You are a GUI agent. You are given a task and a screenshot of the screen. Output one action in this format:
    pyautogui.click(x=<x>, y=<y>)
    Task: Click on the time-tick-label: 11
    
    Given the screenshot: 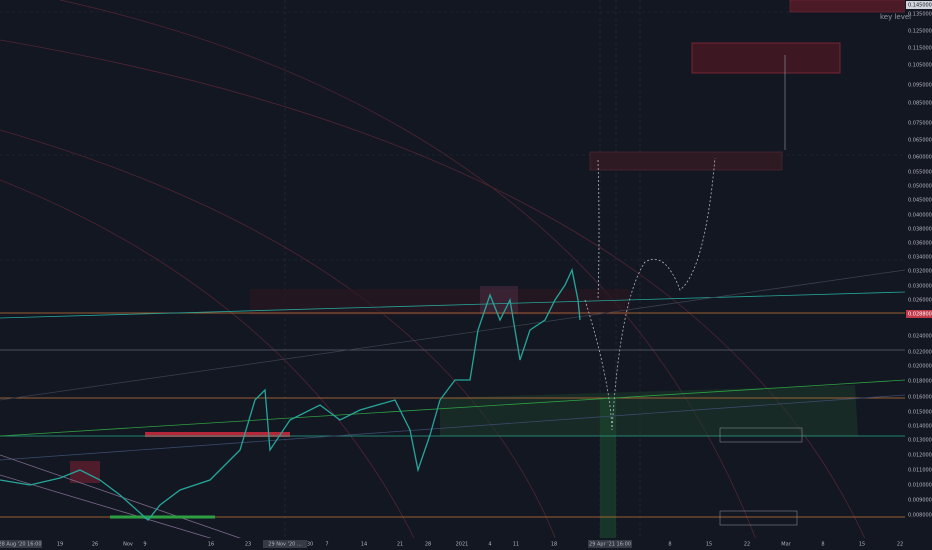 What is the action you would take?
    pyautogui.click(x=516, y=545)
    